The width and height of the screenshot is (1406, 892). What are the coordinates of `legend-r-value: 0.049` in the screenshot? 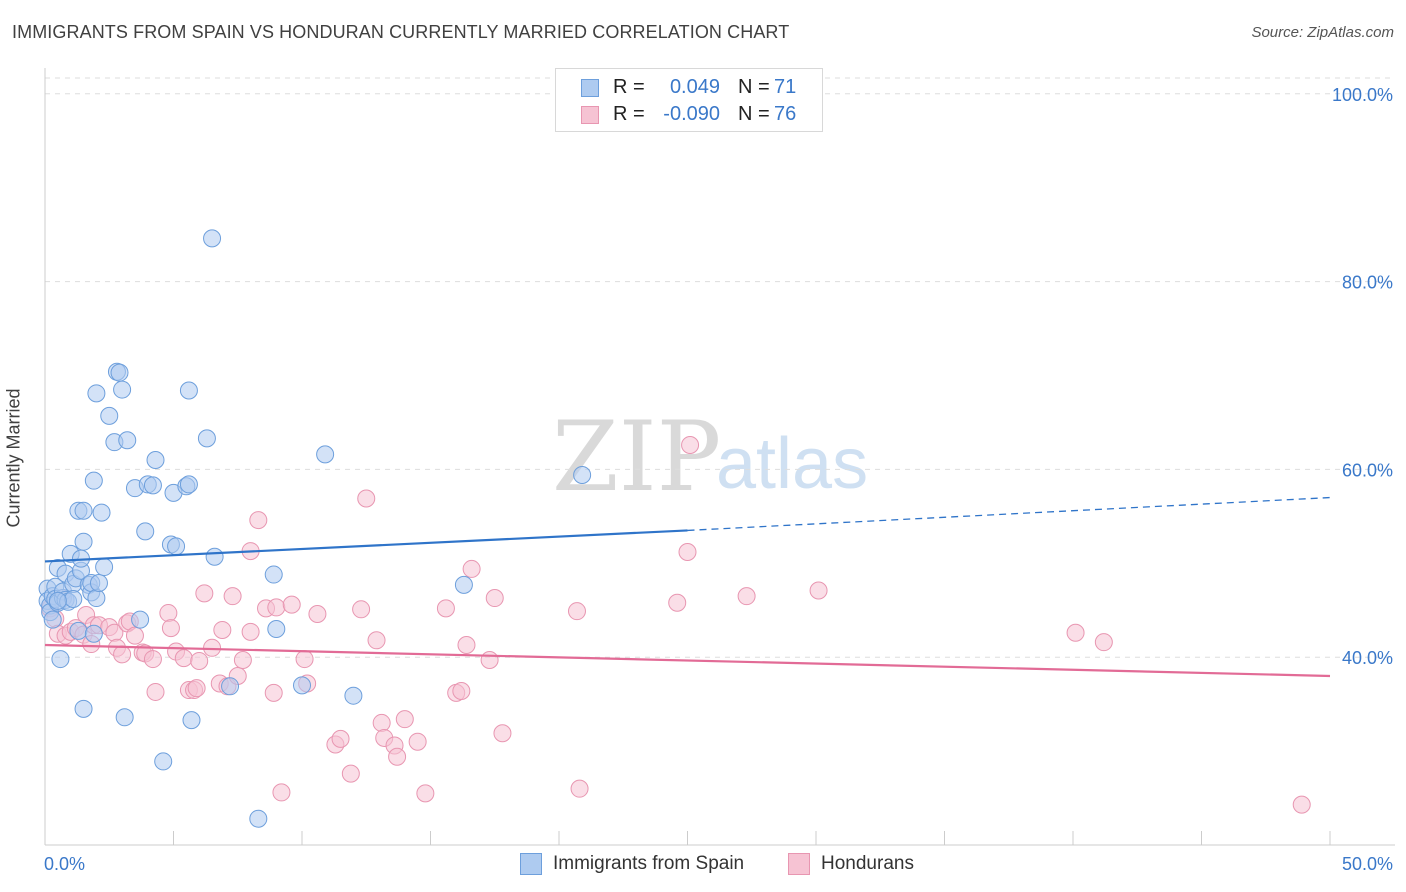 It's located at (694, 87).